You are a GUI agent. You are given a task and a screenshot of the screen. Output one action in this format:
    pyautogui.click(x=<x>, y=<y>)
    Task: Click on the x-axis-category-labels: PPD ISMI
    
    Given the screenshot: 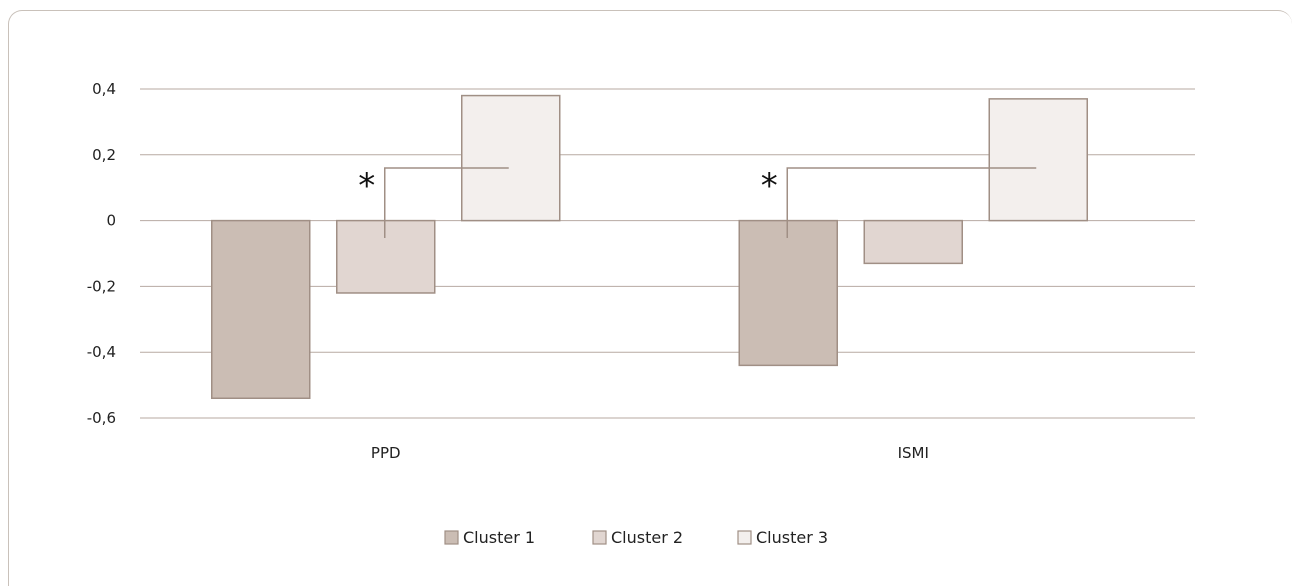 What is the action you would take?
    pyautogui.click(x=650, y=453)
    